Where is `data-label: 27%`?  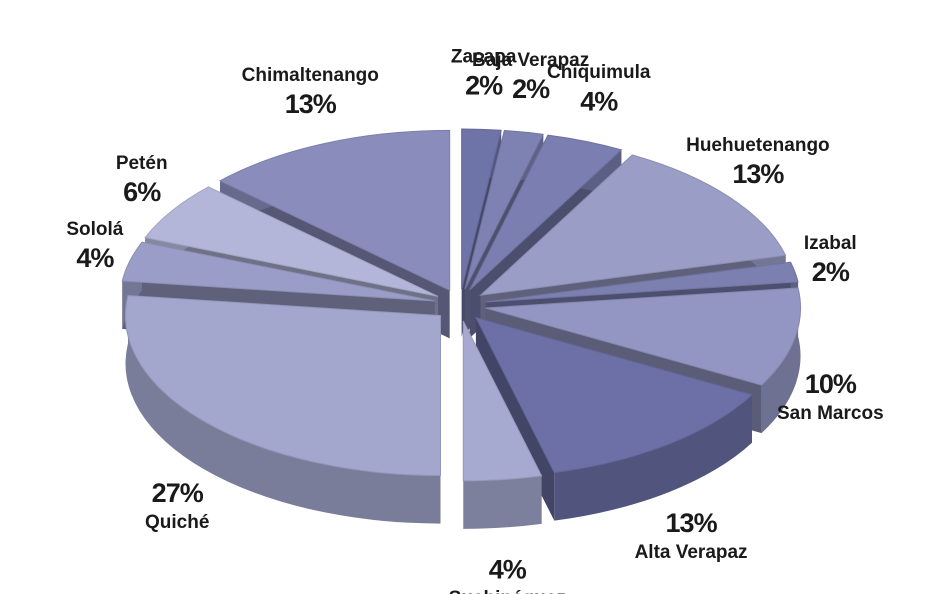 data-label: 27% is located at coordinates (178, 493).